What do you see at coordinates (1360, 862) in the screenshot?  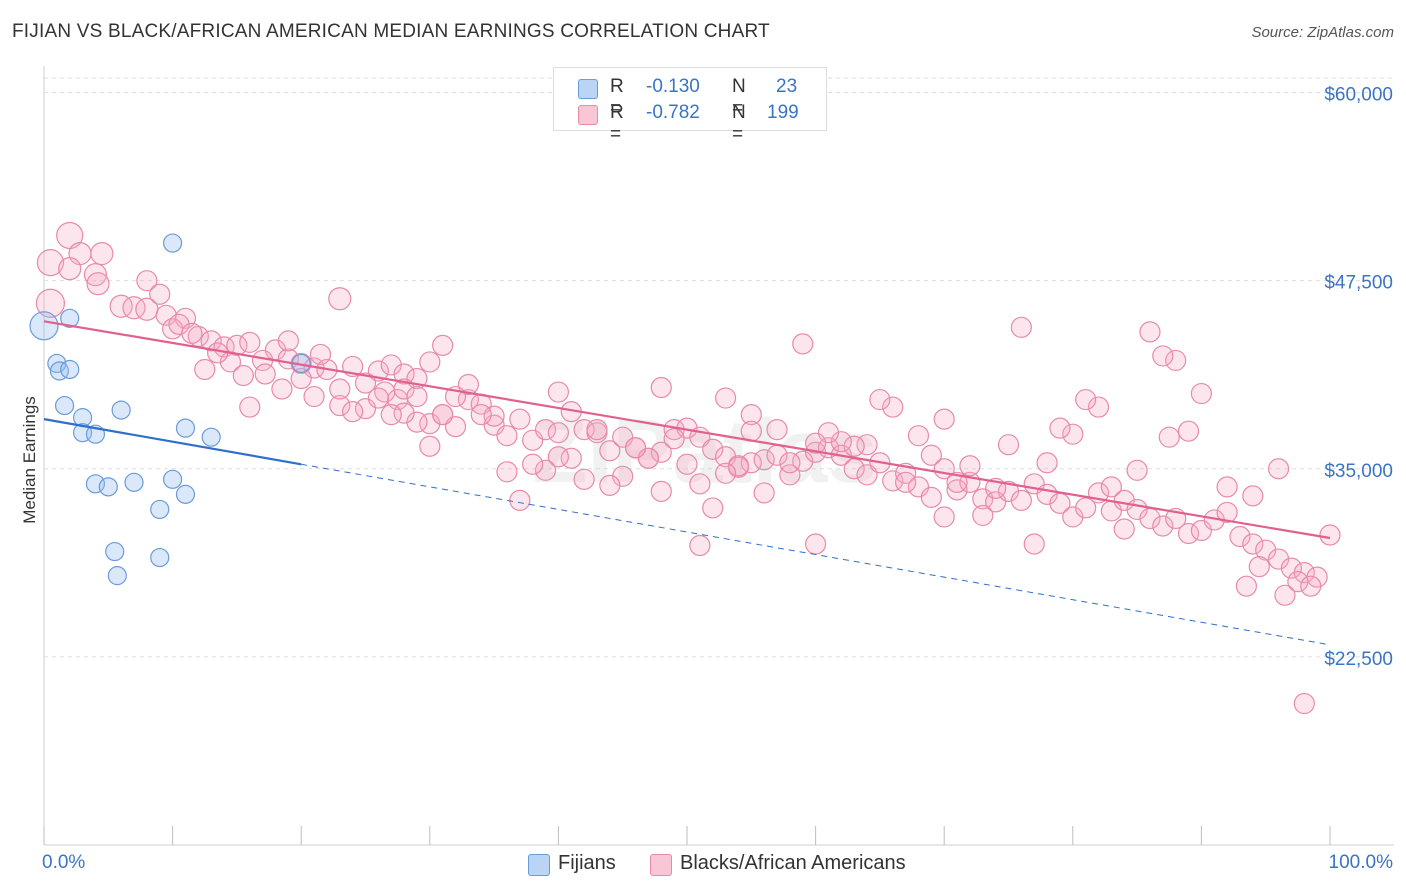 I see `x-tick-label-max: 100.0%` at bounding box center [1360, 862].